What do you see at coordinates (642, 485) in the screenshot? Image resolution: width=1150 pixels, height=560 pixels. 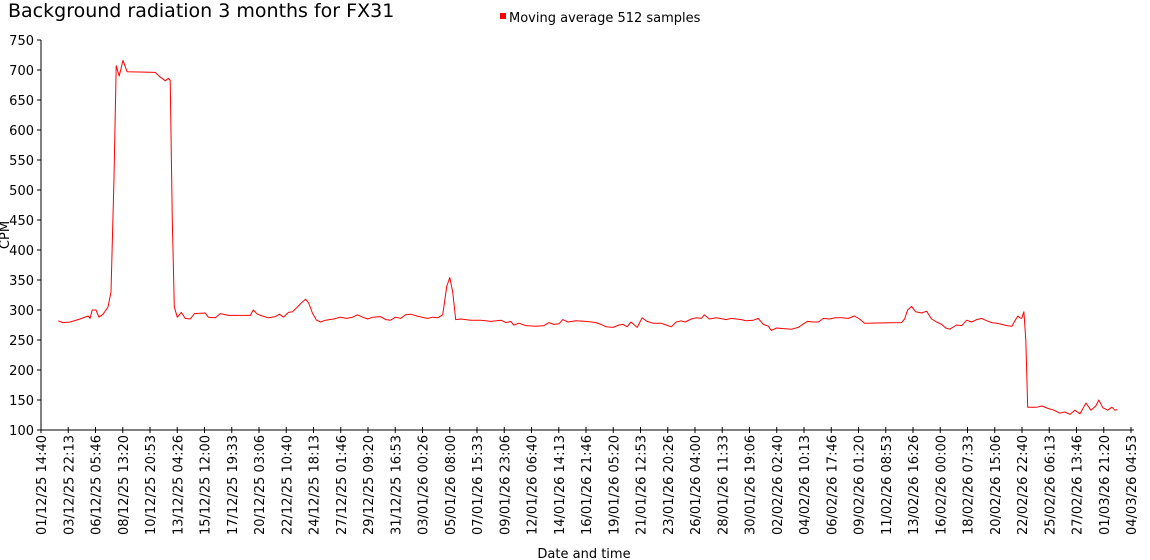 I see `x-tick-label: 21/01/26 12:53` at bounding box center [642, 485].